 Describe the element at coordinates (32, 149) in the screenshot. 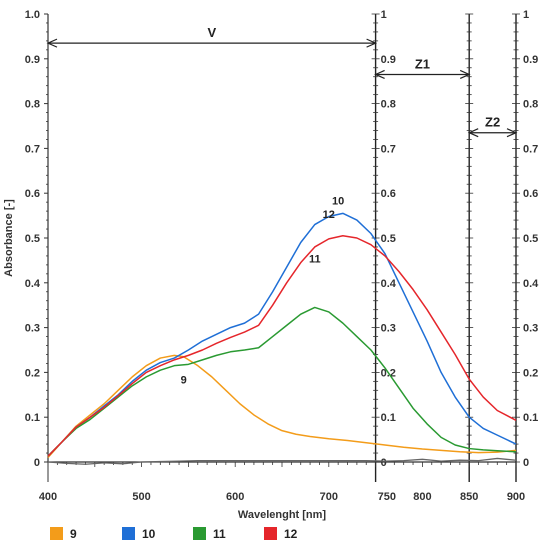

I see `y-tick-label: 0.7` at that location.